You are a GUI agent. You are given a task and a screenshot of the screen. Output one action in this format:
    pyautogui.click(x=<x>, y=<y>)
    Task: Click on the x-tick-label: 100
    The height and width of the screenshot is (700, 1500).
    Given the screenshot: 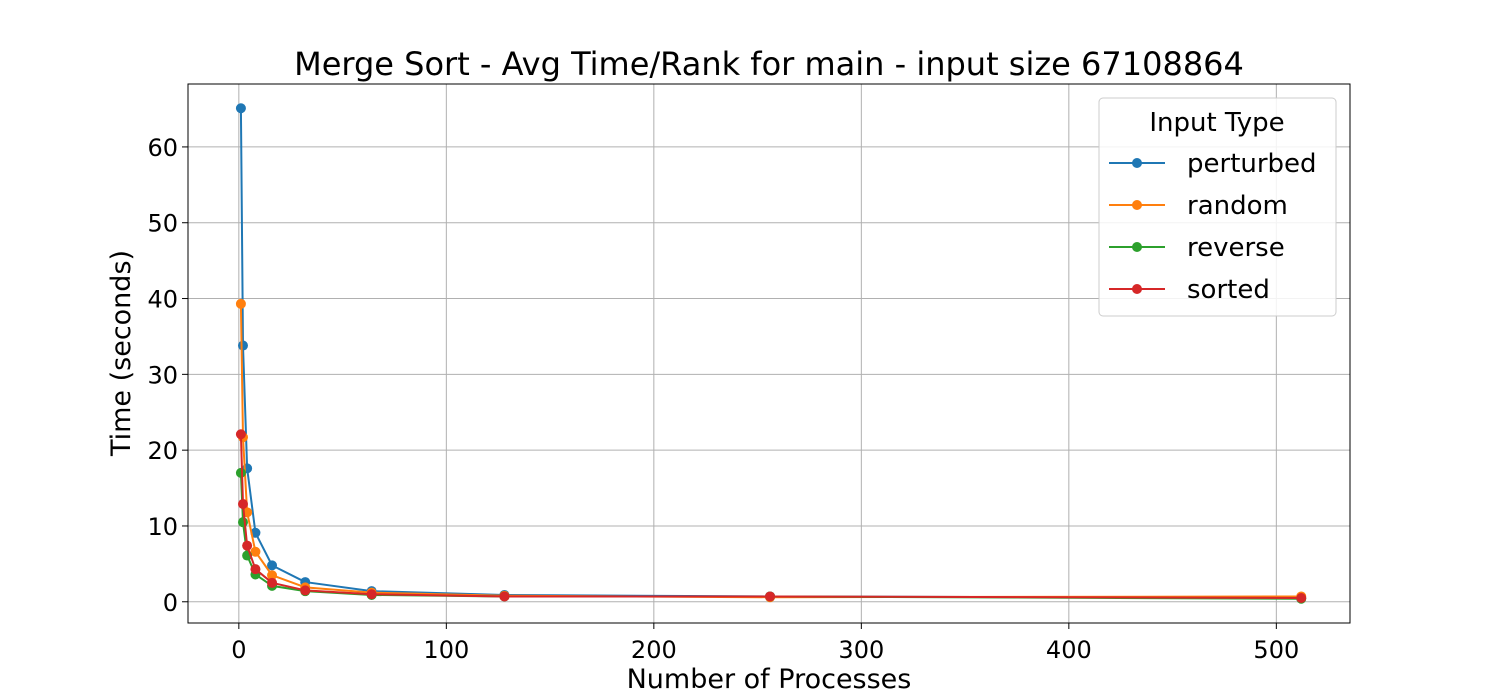 What is the action you would take?
    pyautogui.click(x=446, y=650)
    